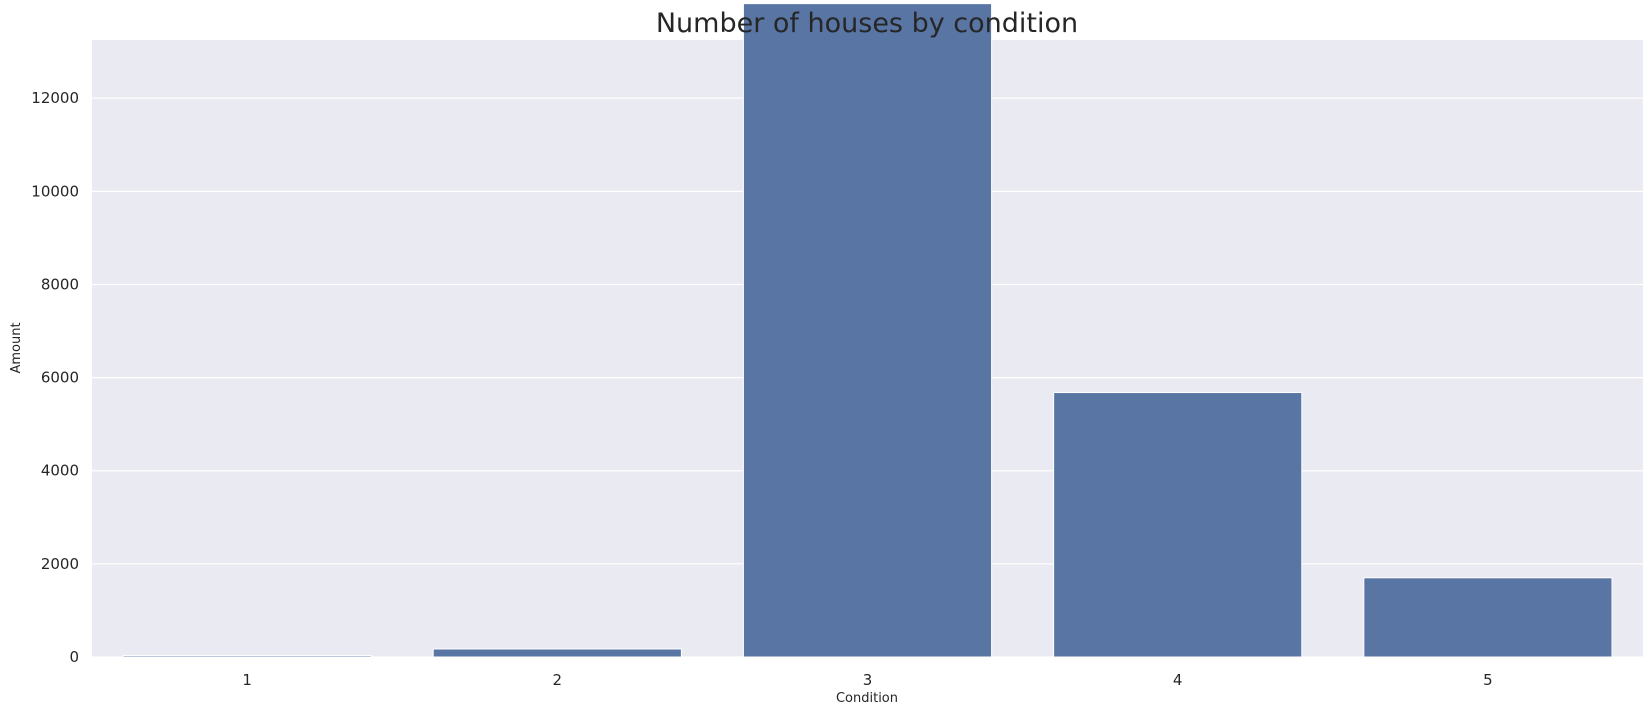 The image size is (1650, 714). What do you see at coordinates (55, 191) in the screenshot?
I see `y-tick-label: 10000` at bounding box center [55, 191].